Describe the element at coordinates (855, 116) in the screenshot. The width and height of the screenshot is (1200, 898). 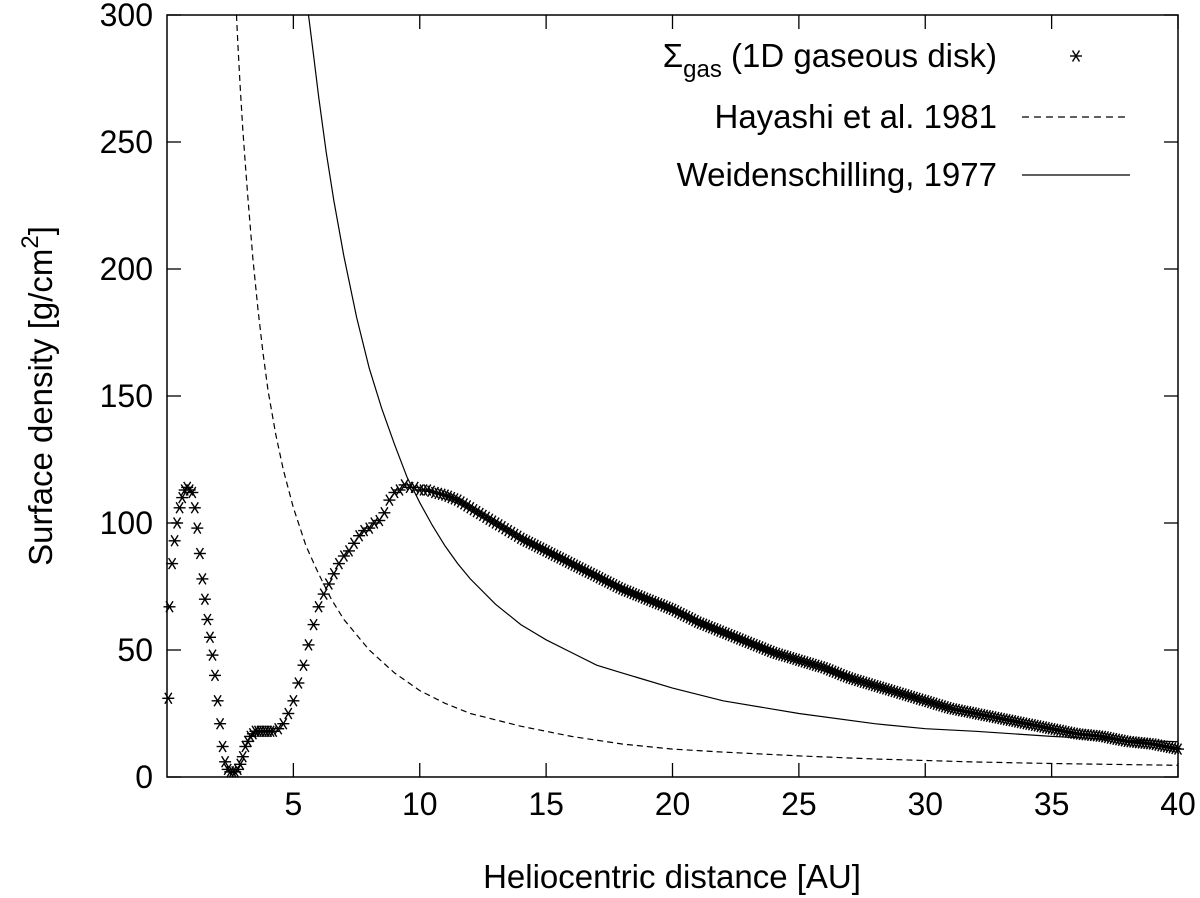
I see `legend-label-hayashi: Hayashi et al. 1981` at that location.